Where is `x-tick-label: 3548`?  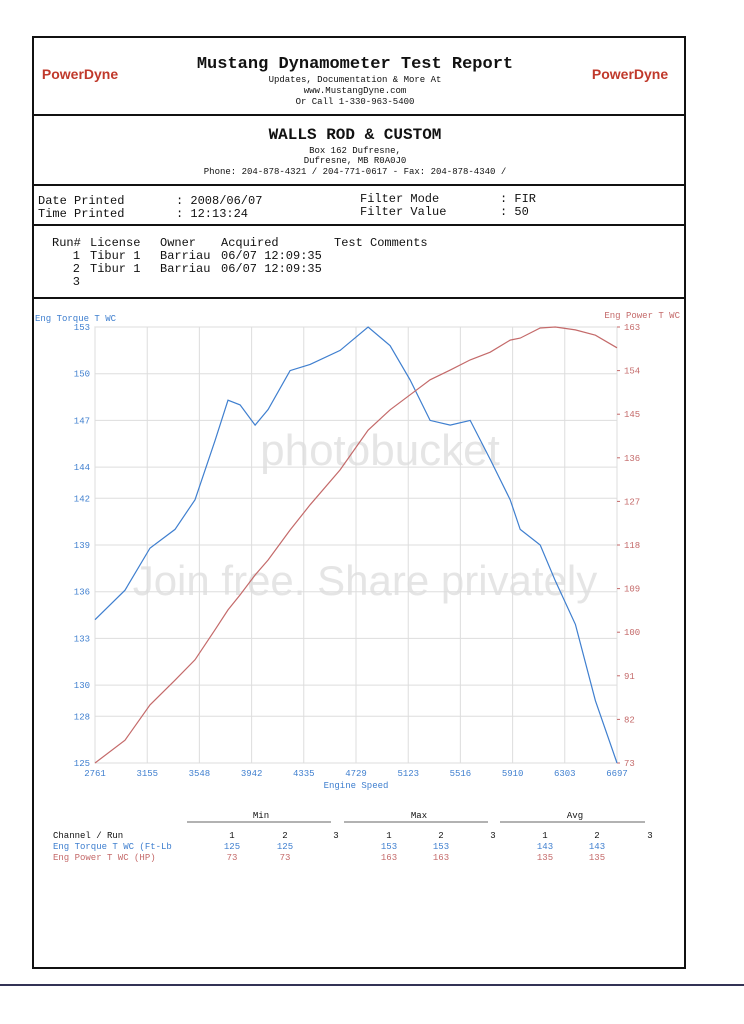
x-tick-label: 3548 is located at coordinates (200, 774).